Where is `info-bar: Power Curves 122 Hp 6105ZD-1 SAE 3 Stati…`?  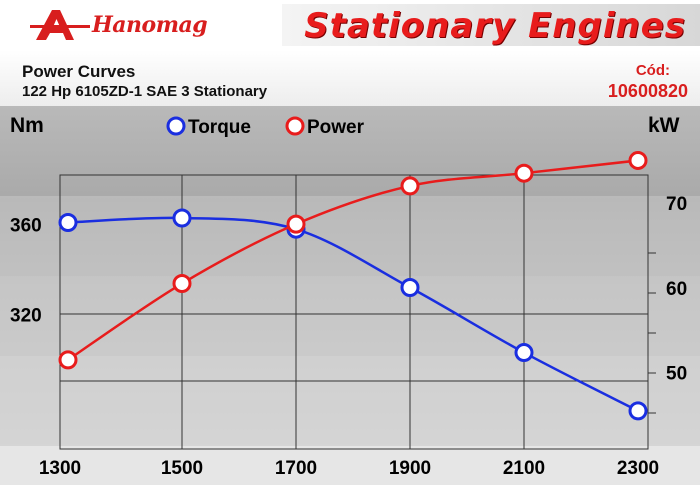 info-bar: Power Curves 122 Hp 6105ZD-1 SAE 3 Stati… is located at coordinates (350, 78).